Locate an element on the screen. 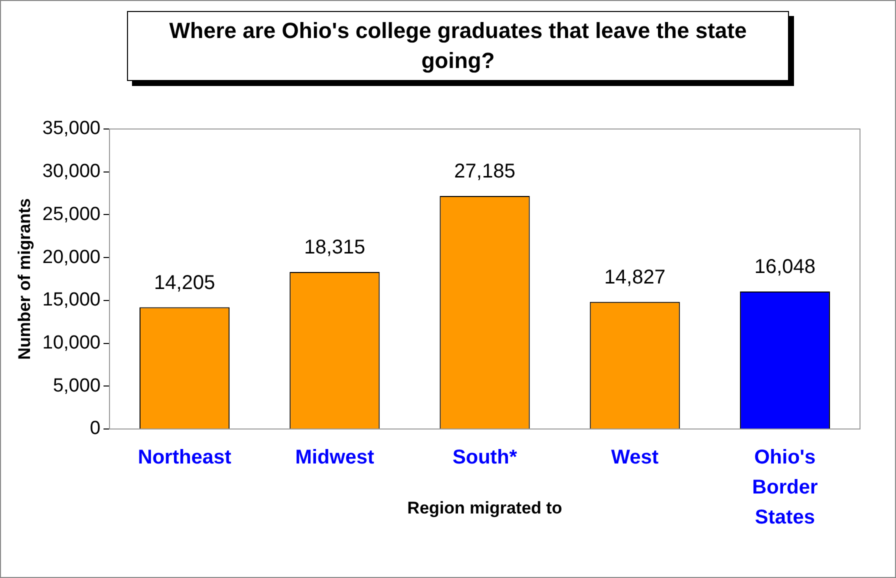 The height and width of the screenshot is (578, 896). data-label: 14,205 is located at coordinates (185, 283).